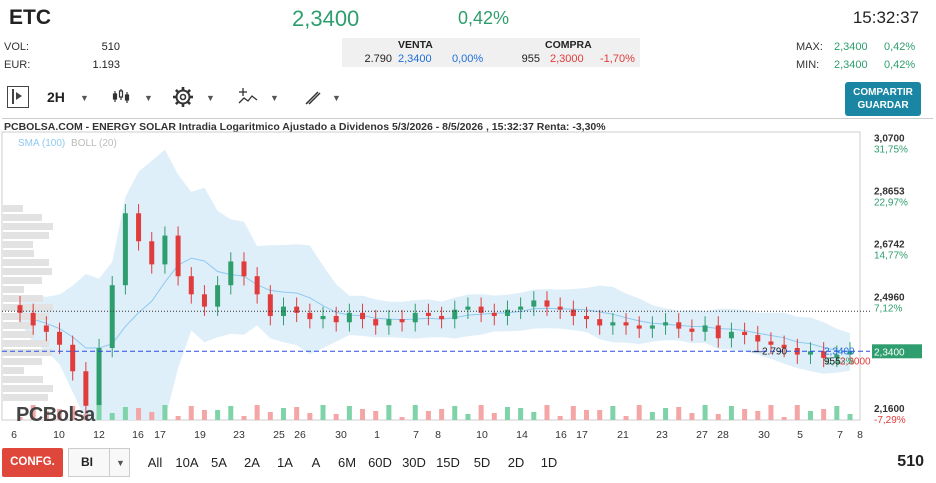 The image size is (936, 483). What do you see at coordinates (17, 47) in the screenshot?
I see `vol-label: VOL:` at bounding box center [17, 47].